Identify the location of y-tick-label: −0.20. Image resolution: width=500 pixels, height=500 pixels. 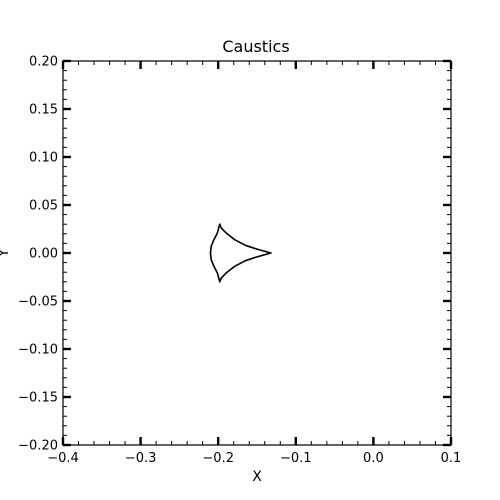
(38, 446).